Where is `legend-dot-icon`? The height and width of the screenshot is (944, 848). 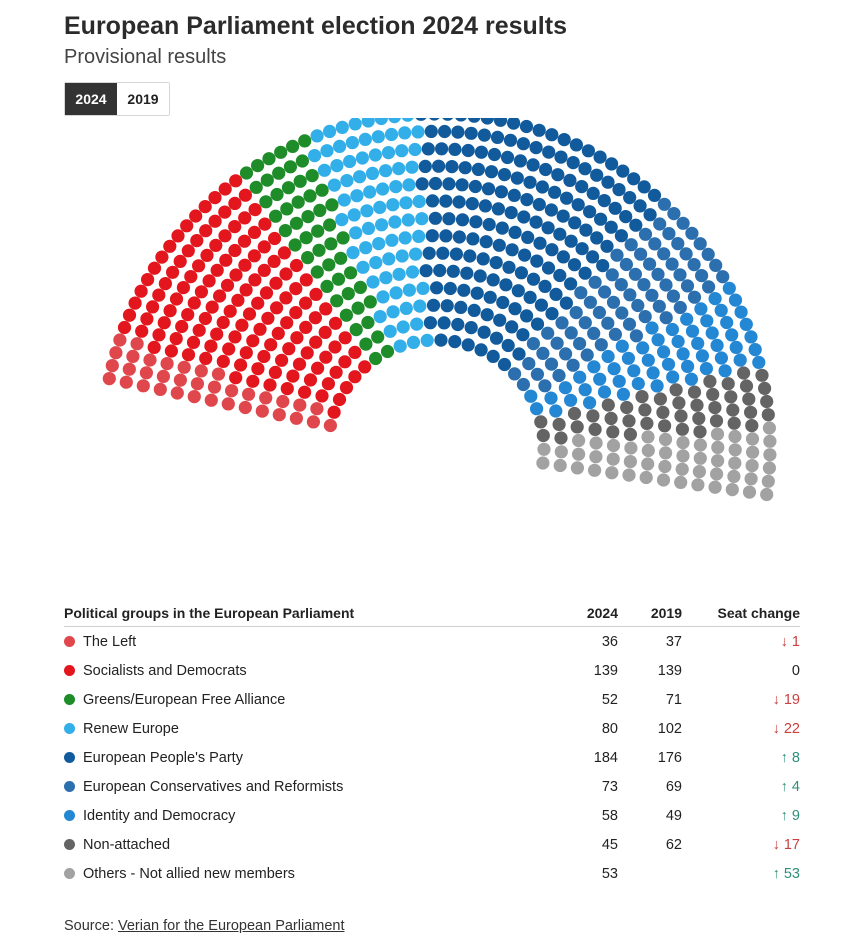 legend-dot-icon is located at coordinates (69, 670).